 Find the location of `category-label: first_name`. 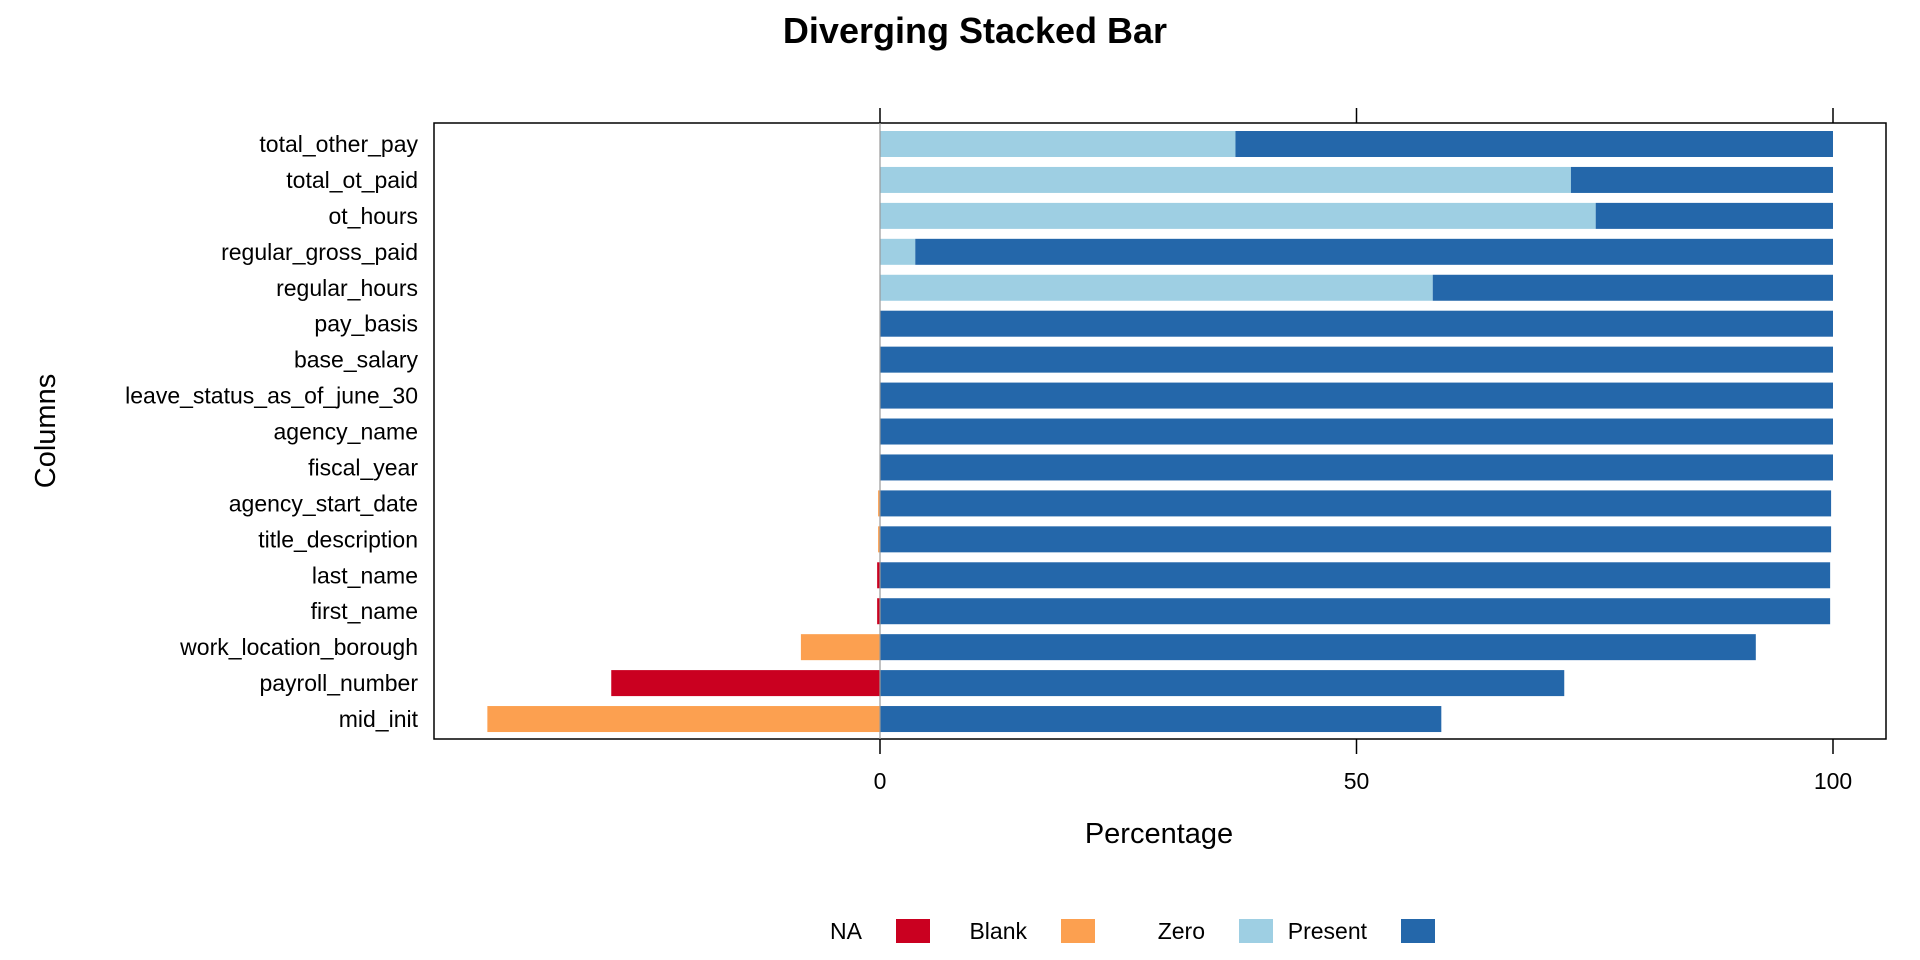

category-label: first_name is located at coordinates (364, 611).